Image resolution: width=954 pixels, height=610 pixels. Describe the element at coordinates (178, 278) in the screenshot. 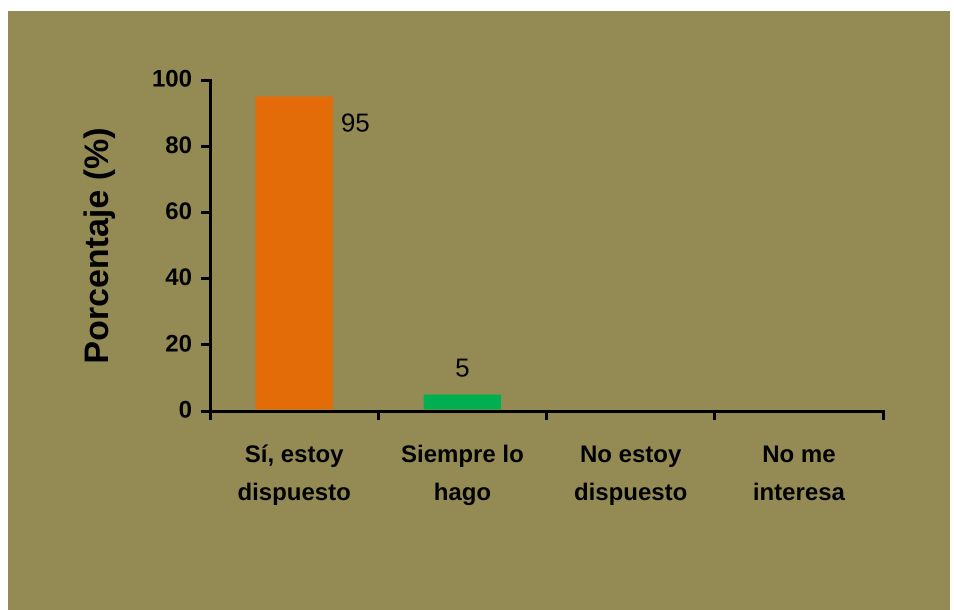

I see `y-tick-label: 40` at that location.